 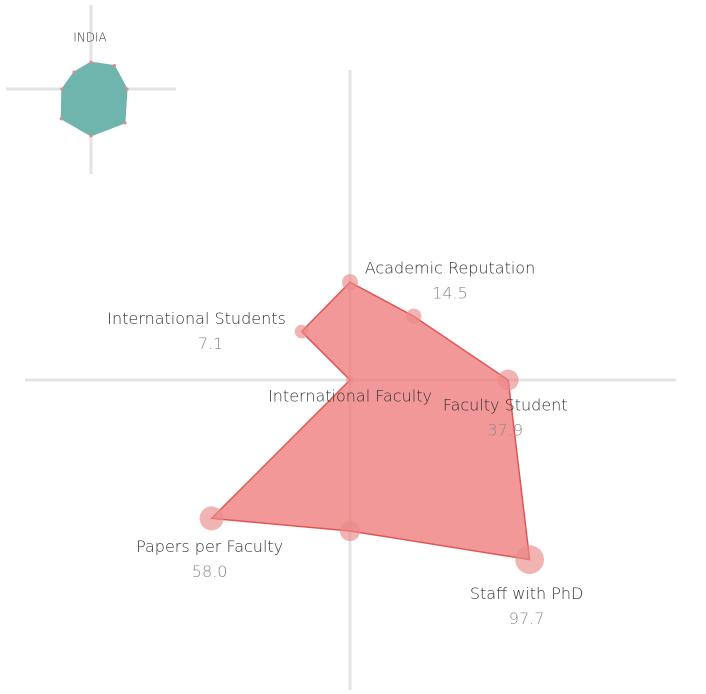 I want to click on axis-label: International Students, so click(x=196, y=318).